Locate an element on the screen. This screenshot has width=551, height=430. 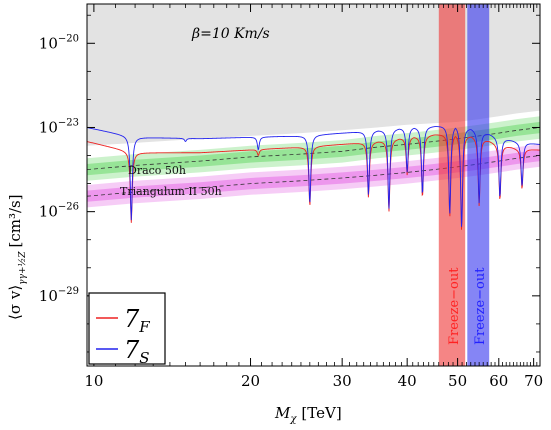
legend-label-7f: 7F is located at coordinates (137, 320).